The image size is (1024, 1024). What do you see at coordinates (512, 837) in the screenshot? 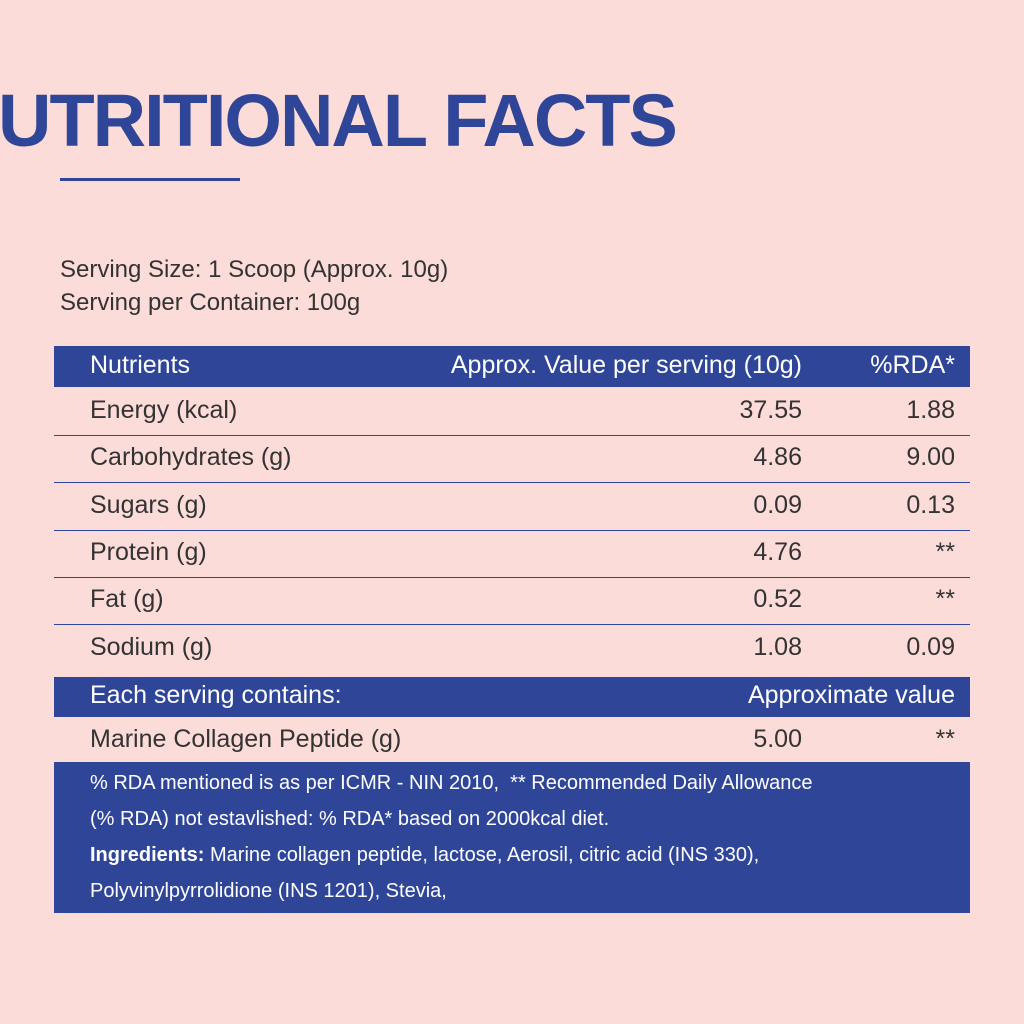
I see `footer-box` at bounding box center [512, 837].